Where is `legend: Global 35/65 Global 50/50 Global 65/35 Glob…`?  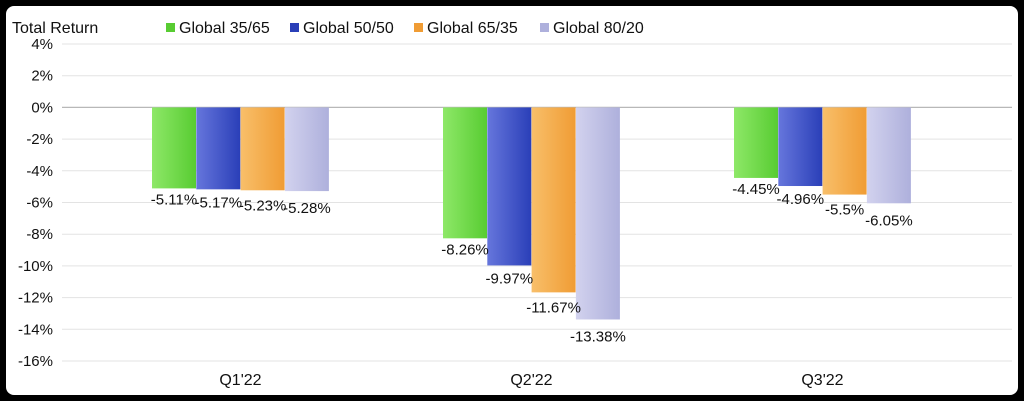 legend: Global 35/65 Global 50/50 Global 65/35 Glob… is located at coordinates (405, 28).